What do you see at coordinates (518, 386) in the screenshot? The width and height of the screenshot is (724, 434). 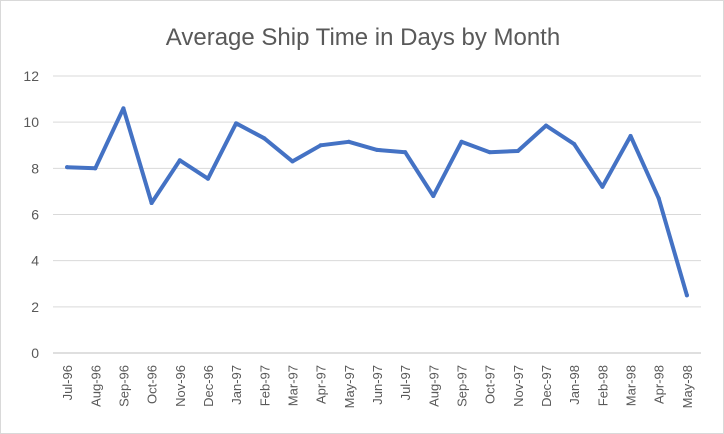 I see `x-tick-label: Nov-97` at bounding box center [518, 386].